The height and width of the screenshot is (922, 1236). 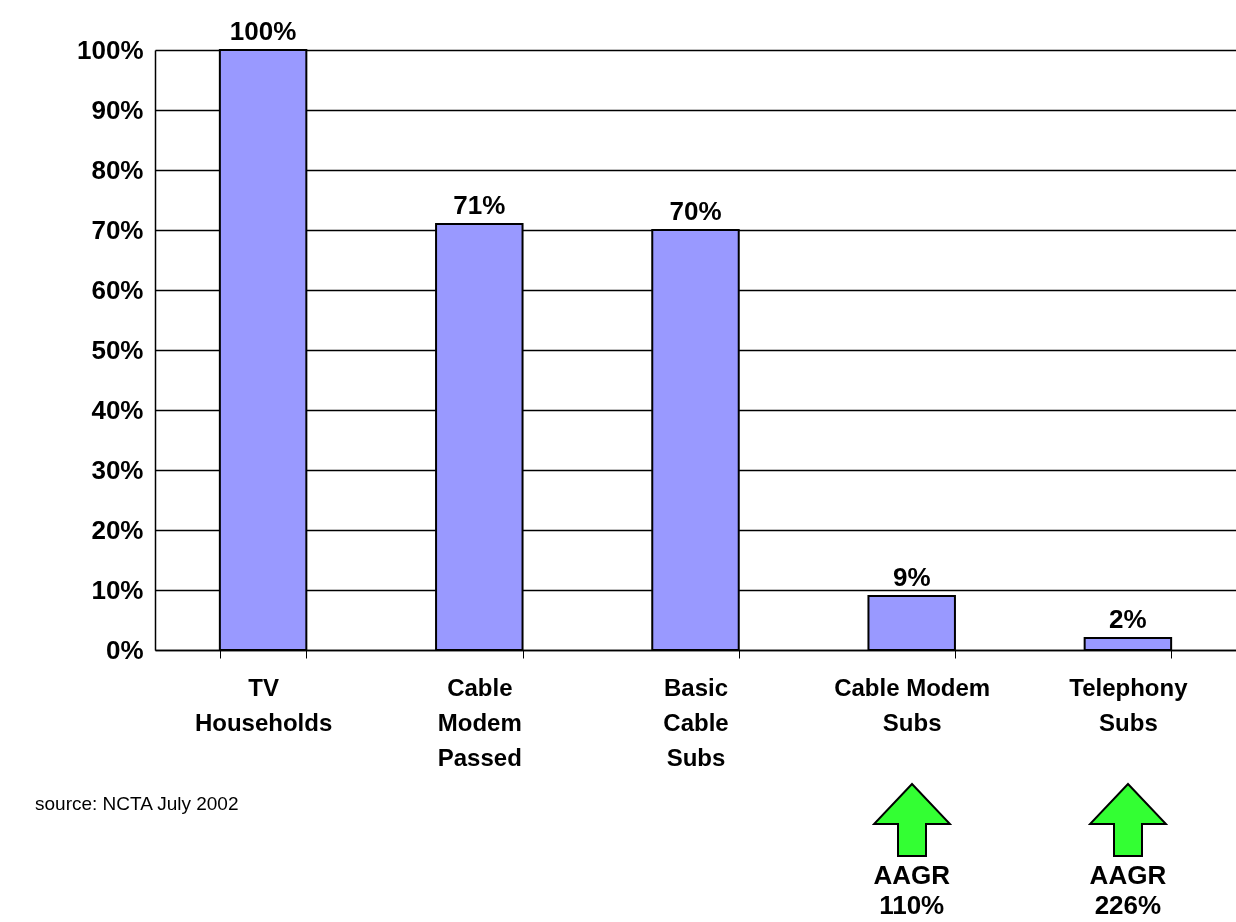 I want to click on data-label: 70%, so click(x=695, y=211).